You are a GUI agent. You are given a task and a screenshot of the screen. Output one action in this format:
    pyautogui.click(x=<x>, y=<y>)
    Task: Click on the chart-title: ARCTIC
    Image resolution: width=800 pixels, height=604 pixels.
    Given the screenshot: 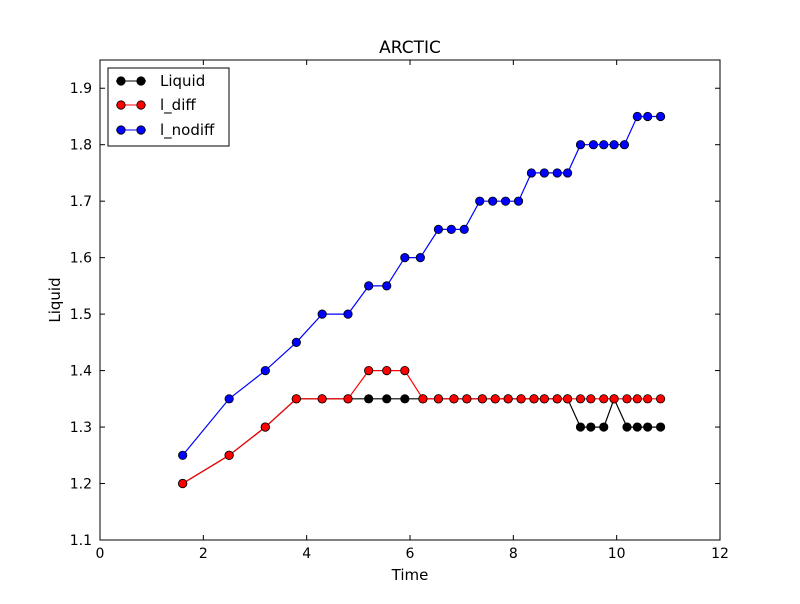 What is the action you would take?
    pyautogui.click(x=410, y=48)
    